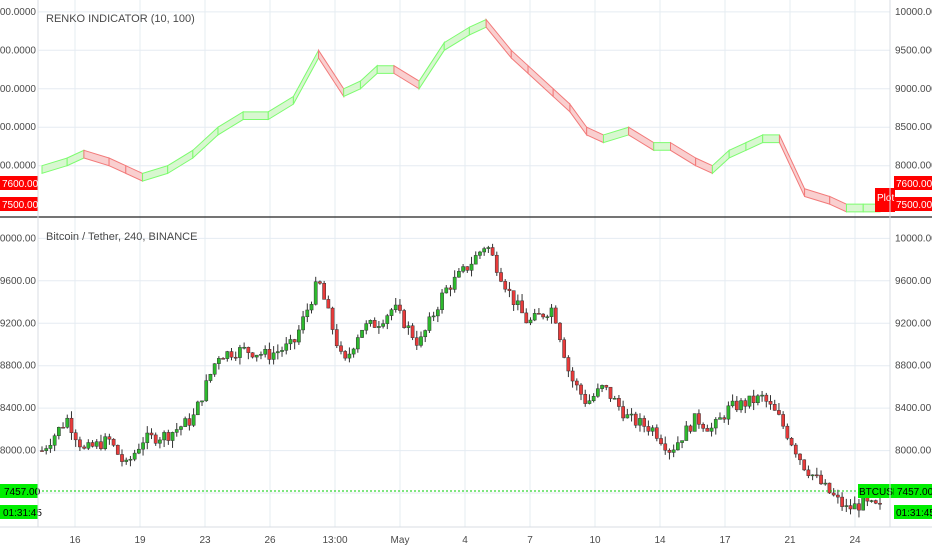  I want to click on renko-right-upper-tag-text: 7600.0000, so click(914, 184).